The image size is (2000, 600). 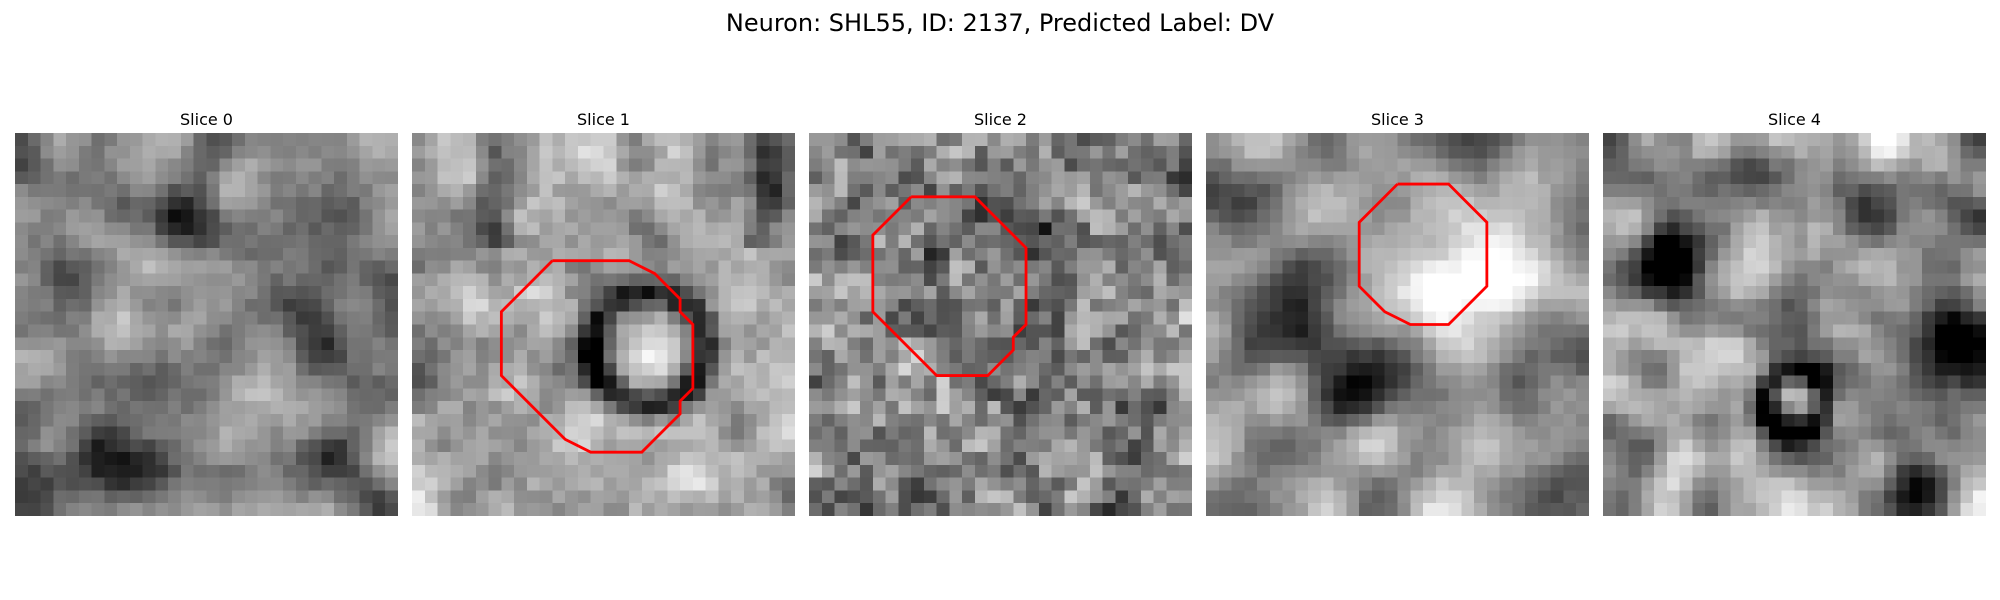 What do you see at coordinates (603, 119) in the screenshot?
I see `slice-title-1: Slice 1` at bounding box center [603, 119].